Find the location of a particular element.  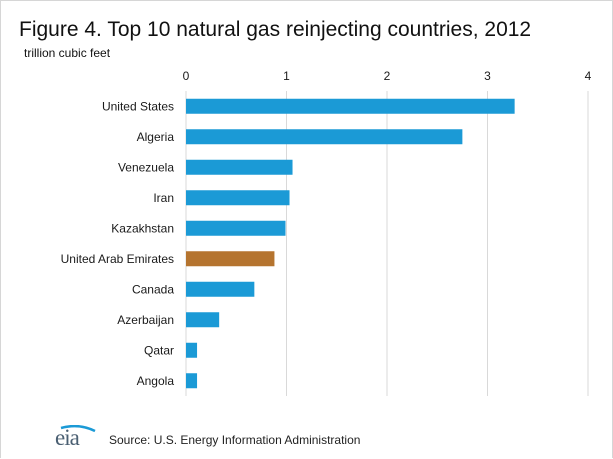

category-label: Kazakhstan is located at coordinates (142, 228).